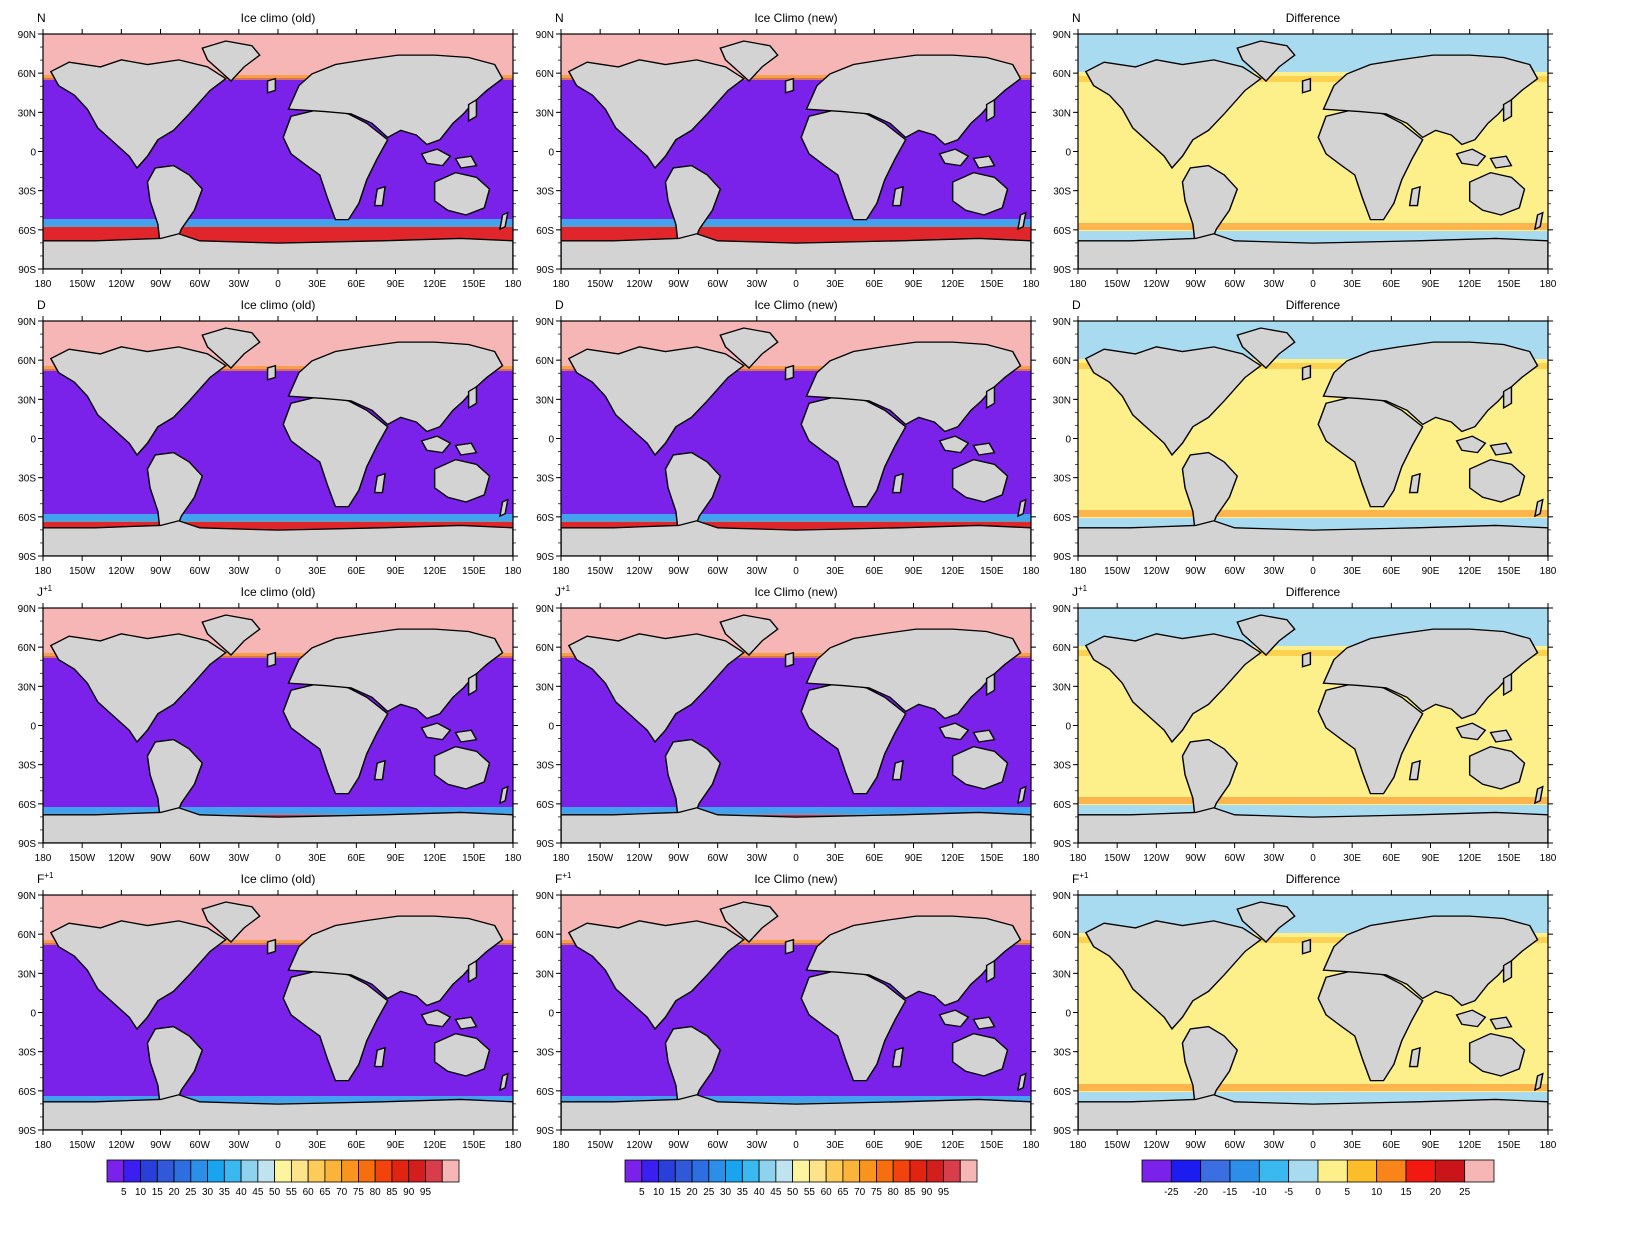 This screenshot has height=1259, width=1631. Describe the element at coordinates (692, 1192) in the screenshot. I see `colorbar-label: 20` at that location.